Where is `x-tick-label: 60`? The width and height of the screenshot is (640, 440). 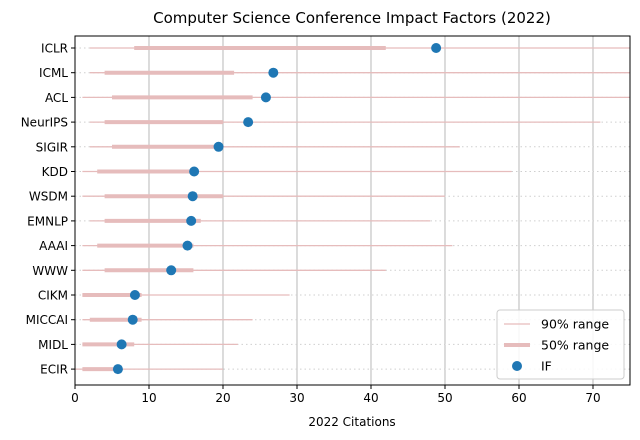 x-tick-label: 60 is located at coordinates (518, 398).